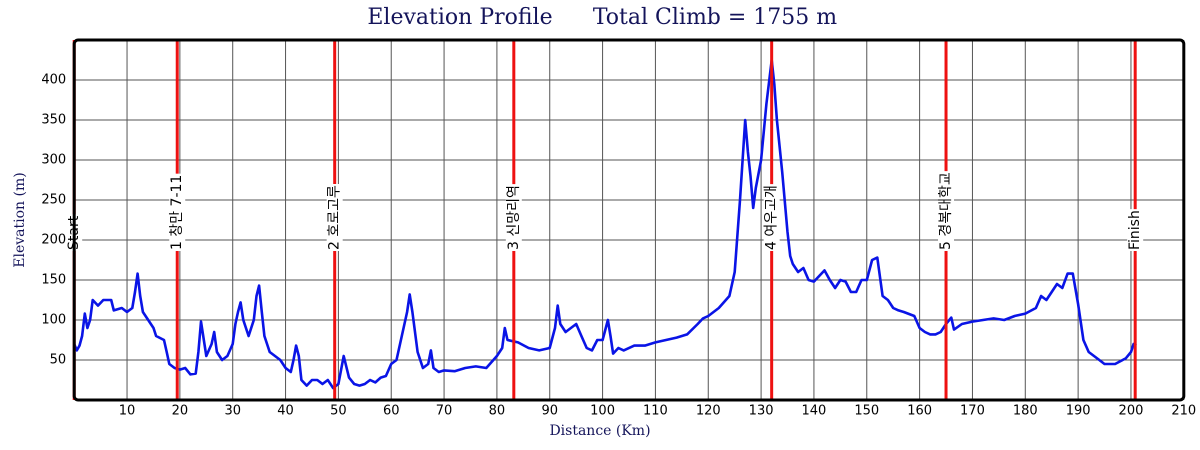 Image resolution: width=1200 pixels, height=450 pixels. I want to click on checkpoint-label: 1 창만 7-11, so click(177, 212).